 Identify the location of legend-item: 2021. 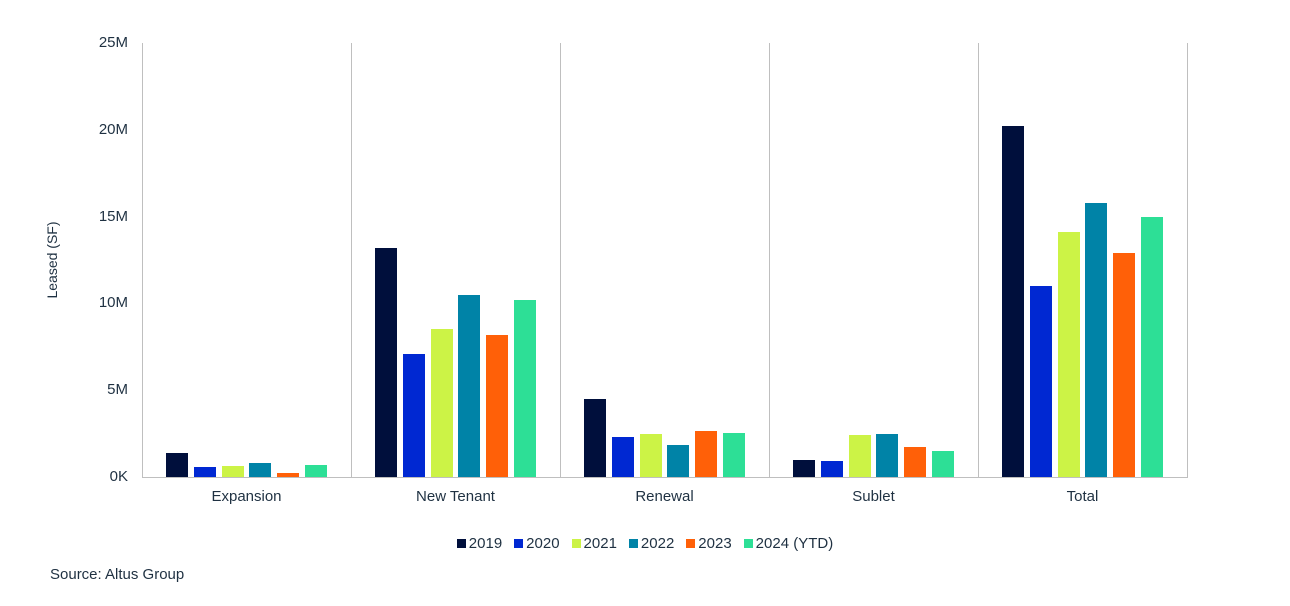
(594, 543).